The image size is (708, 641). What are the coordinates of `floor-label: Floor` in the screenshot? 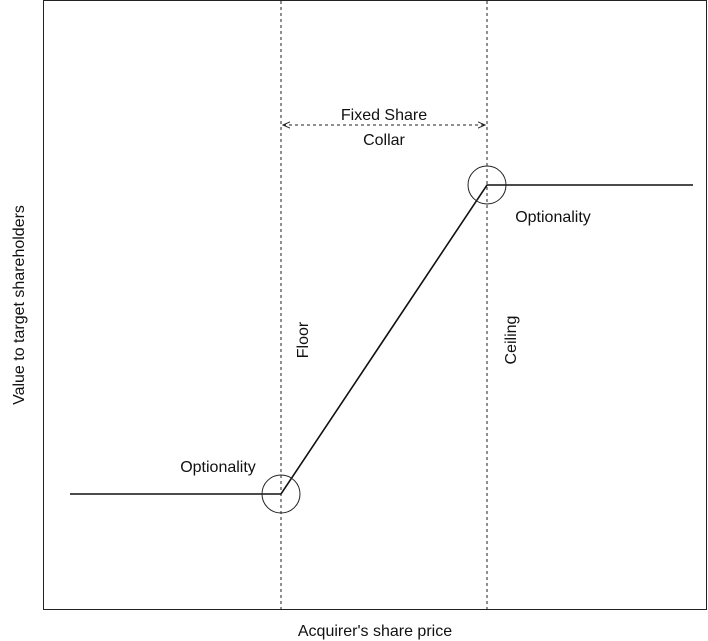 It's located at (303, 339).